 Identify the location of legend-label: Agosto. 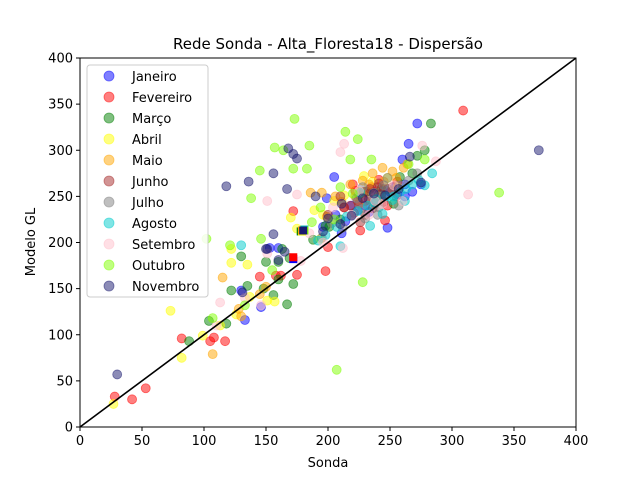
(154, 224).